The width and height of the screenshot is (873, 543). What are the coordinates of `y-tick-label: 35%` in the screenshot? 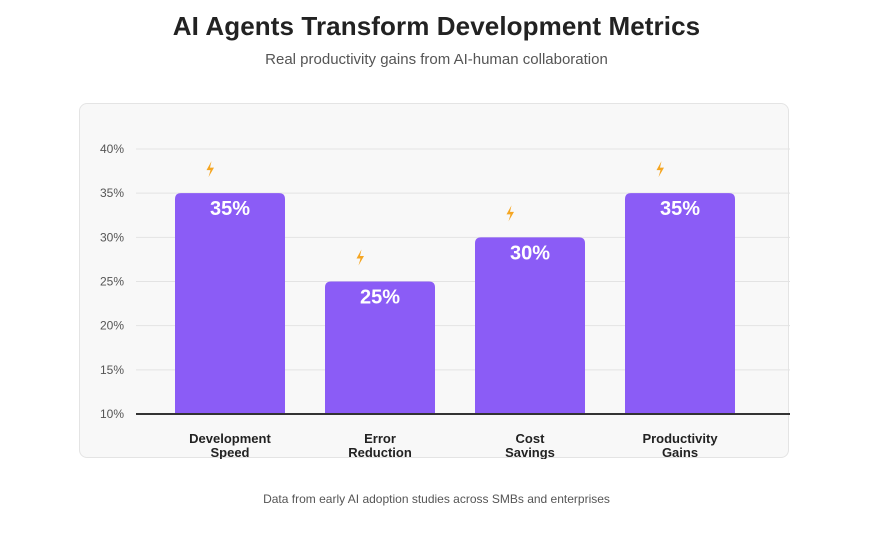 It's located at (112, 193).